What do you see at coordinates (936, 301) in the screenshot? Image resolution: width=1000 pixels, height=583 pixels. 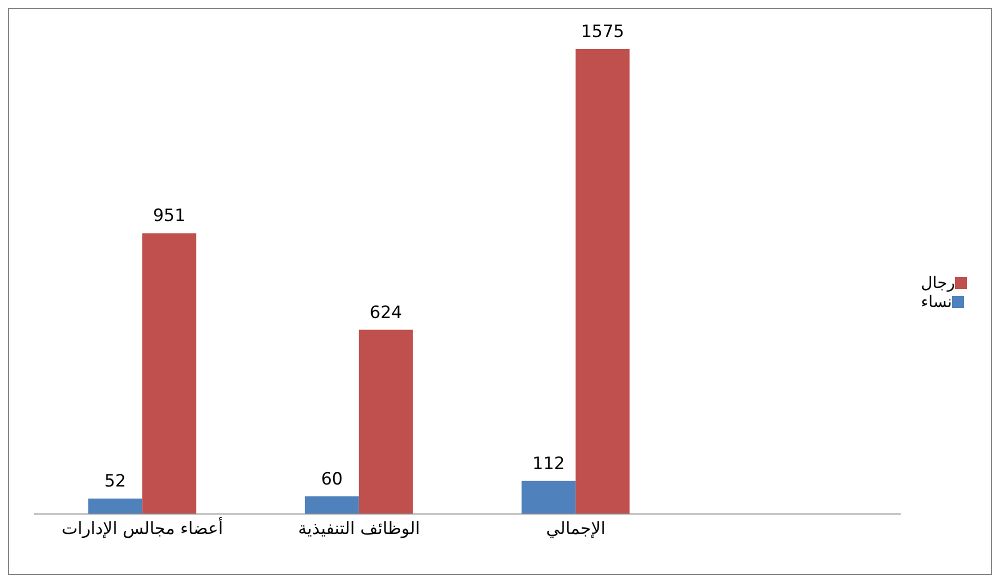 I see `legend-label: نساء` at bounding box center [936, 301].